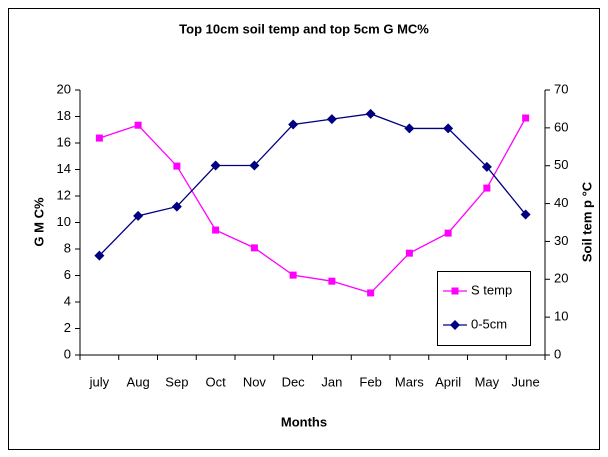  I want to click on y2-tick-label: 0, so click(557, 353).